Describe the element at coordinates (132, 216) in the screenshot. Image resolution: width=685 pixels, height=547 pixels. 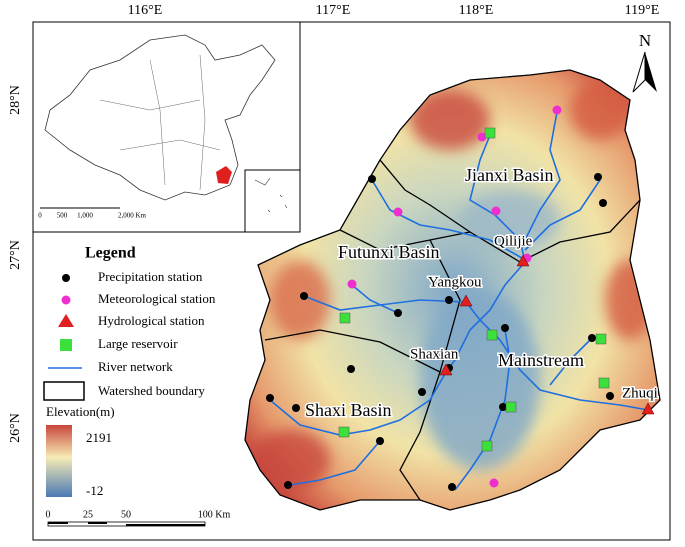
I see `inset-scale-label: 2,000 Km` at that location.